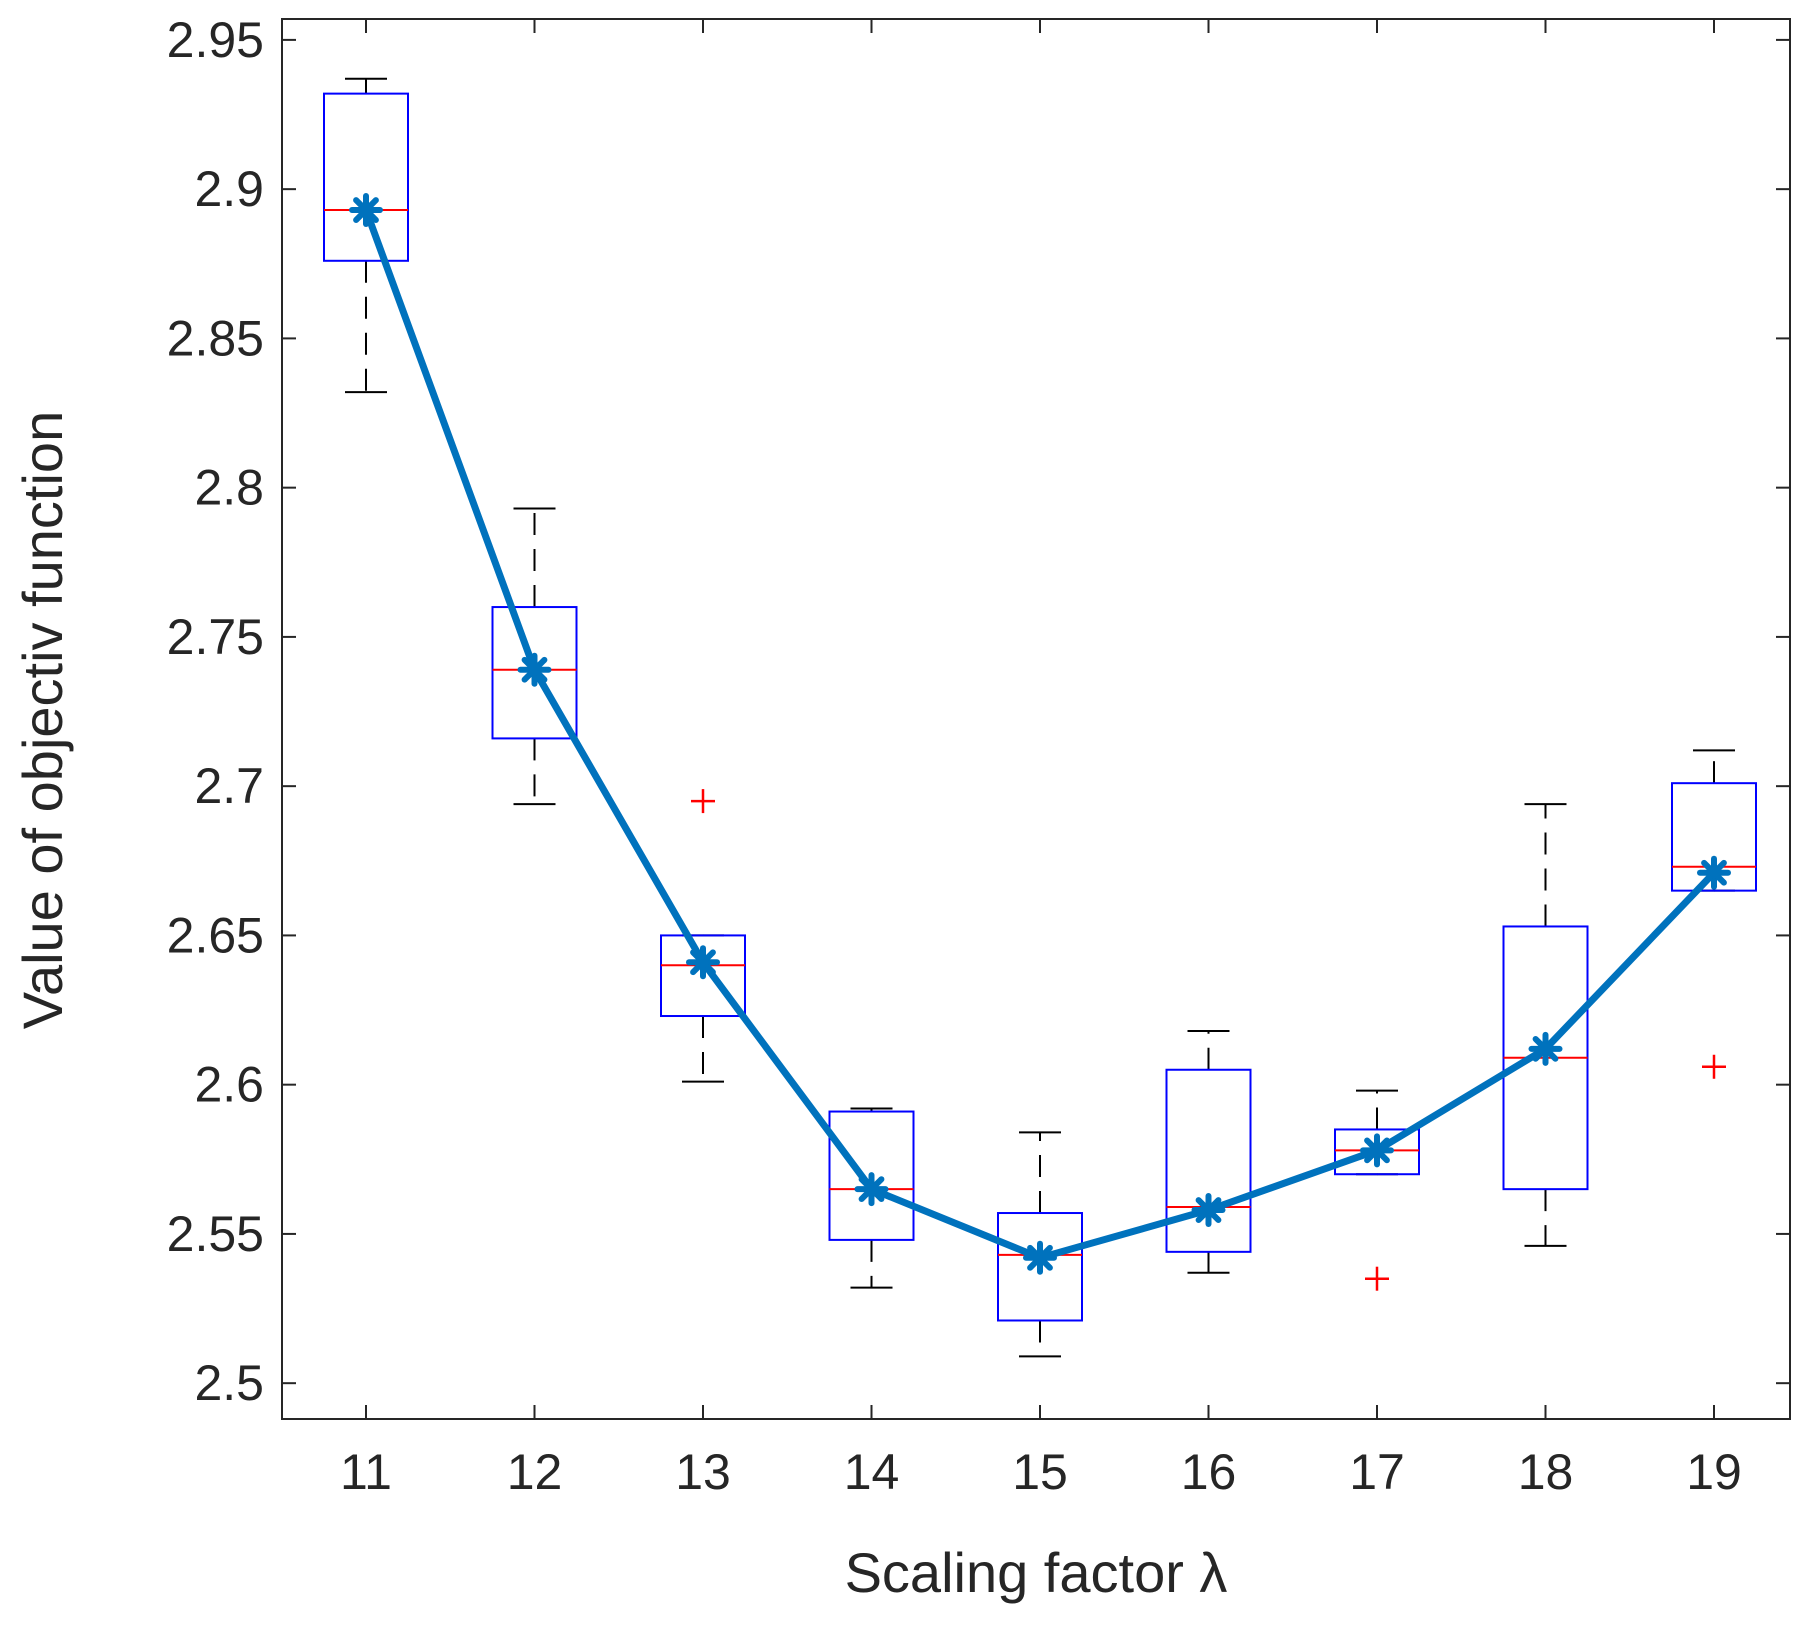 Image resolution: width=1812 pixels, height=1628 pixels. I want to click on y-tick-label: 2.6, so click(229, 1085).